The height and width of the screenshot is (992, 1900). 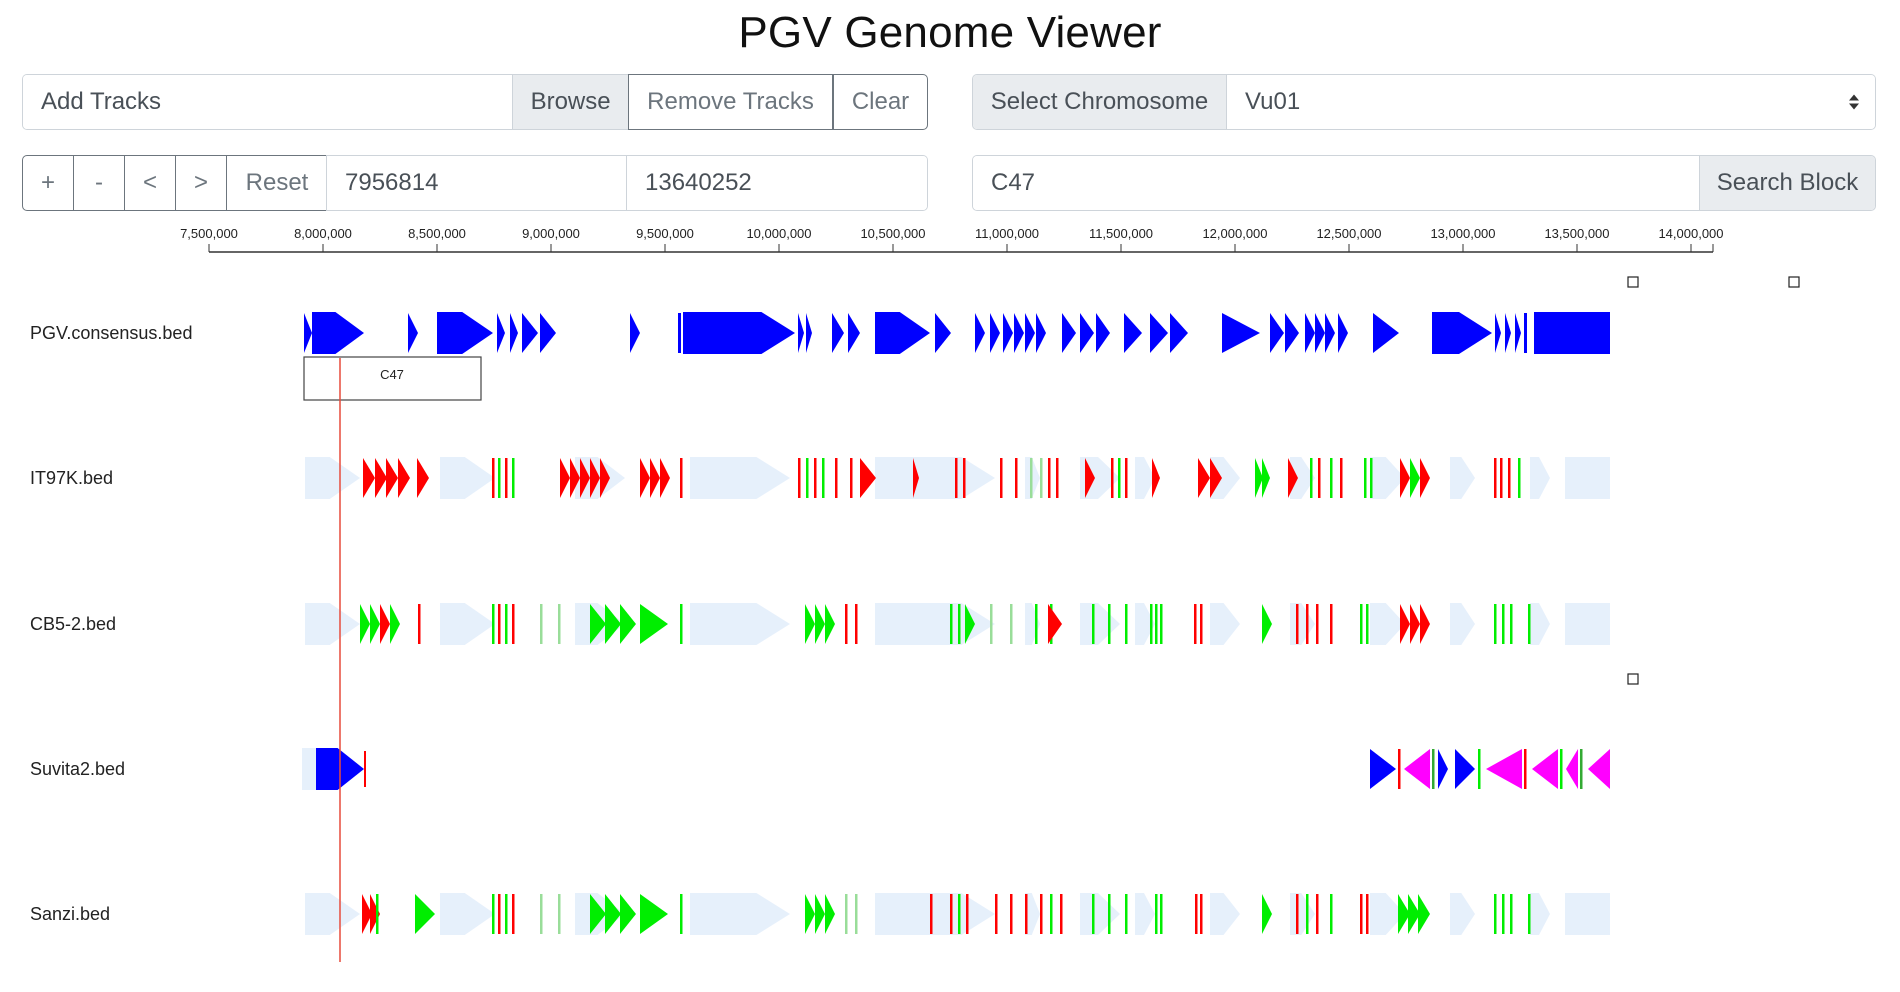 What do you see at coordinates (1336, 183) in the screenshot?
I see `block-search-input: C47` at bounding box center [1336, 183].